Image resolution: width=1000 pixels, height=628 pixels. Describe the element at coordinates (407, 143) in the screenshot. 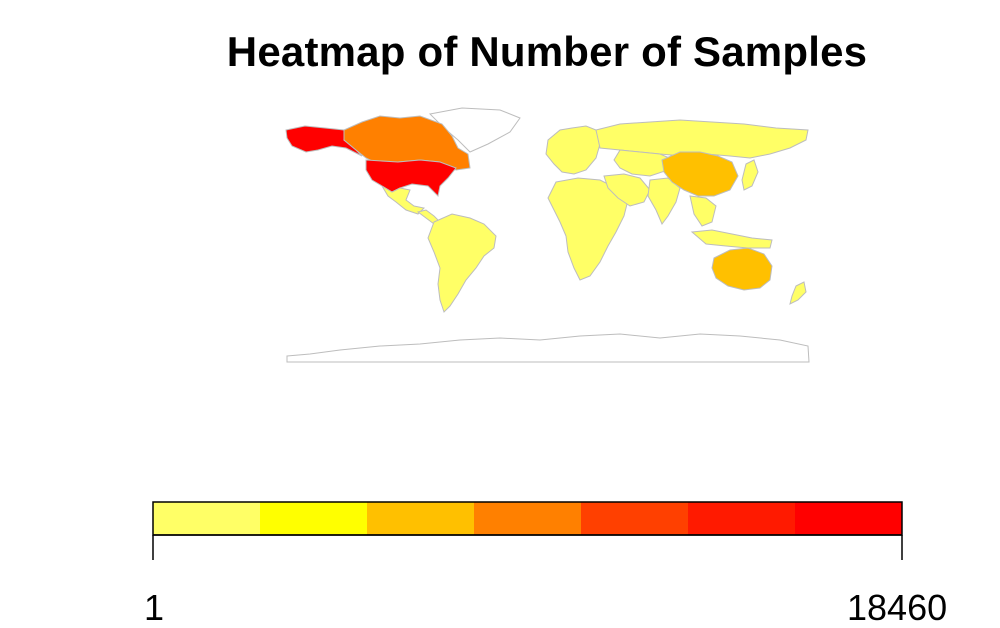

I see `map-region-canada` at that location.